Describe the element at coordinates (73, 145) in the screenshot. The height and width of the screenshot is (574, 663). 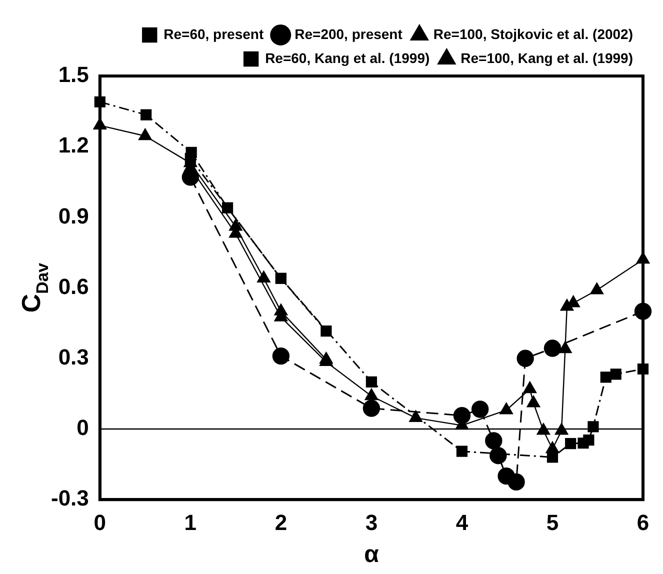
I see `y-tick-label: 1.2` at that location.